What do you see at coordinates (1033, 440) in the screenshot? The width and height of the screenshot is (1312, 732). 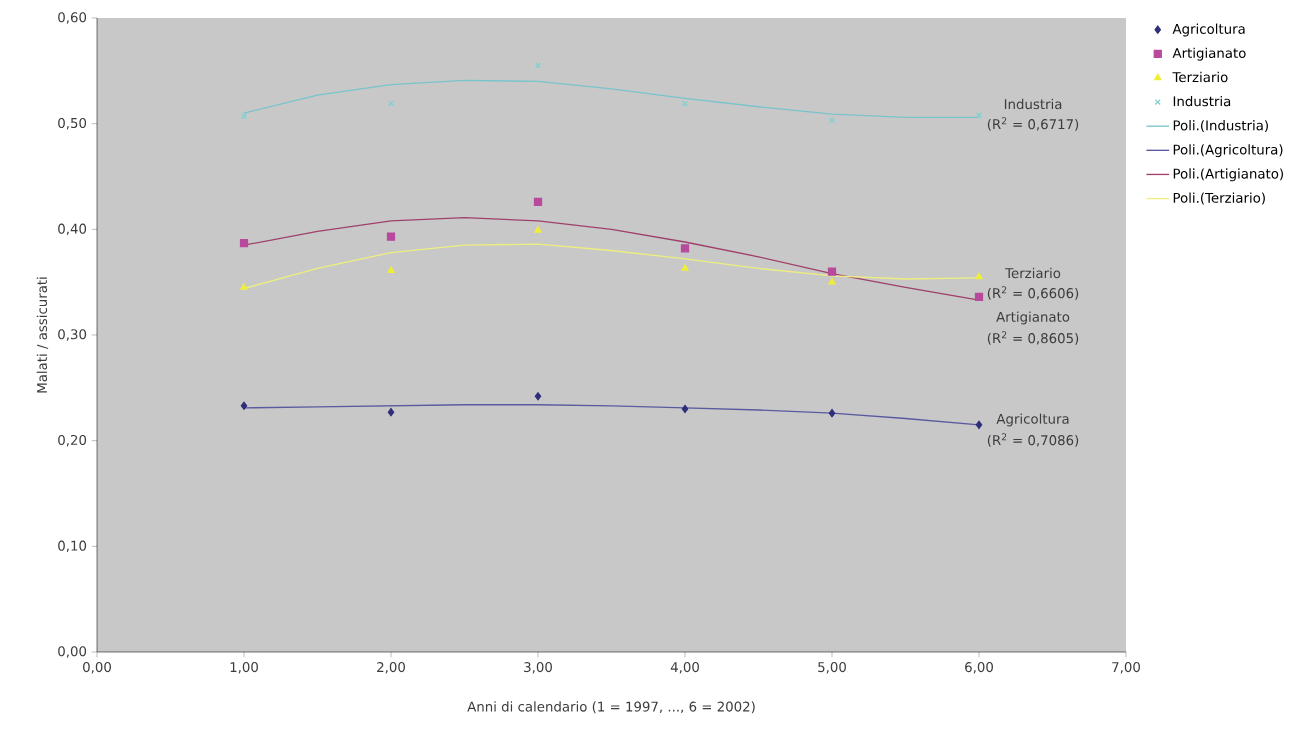 I see `annotation: (R$^{2}$ = 0,7086)` at bounding box center [1033, 440].